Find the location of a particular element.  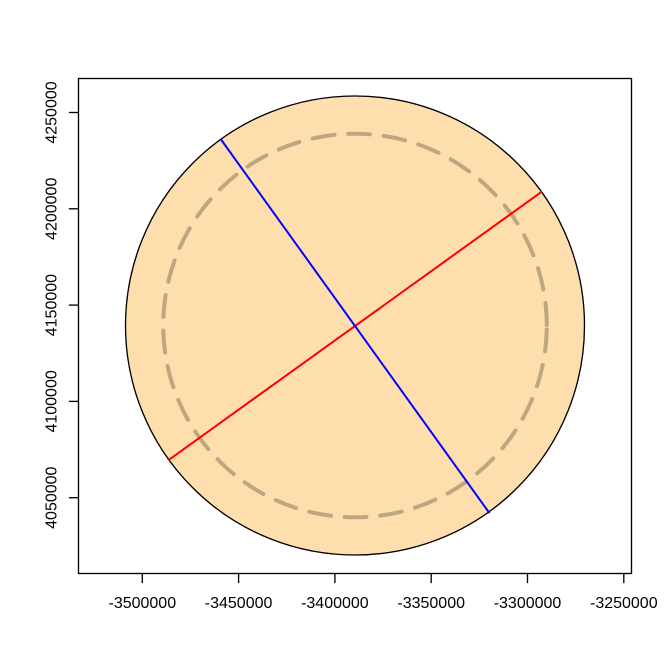

svg-text: 4050000 is located at coordinates (51, 497).